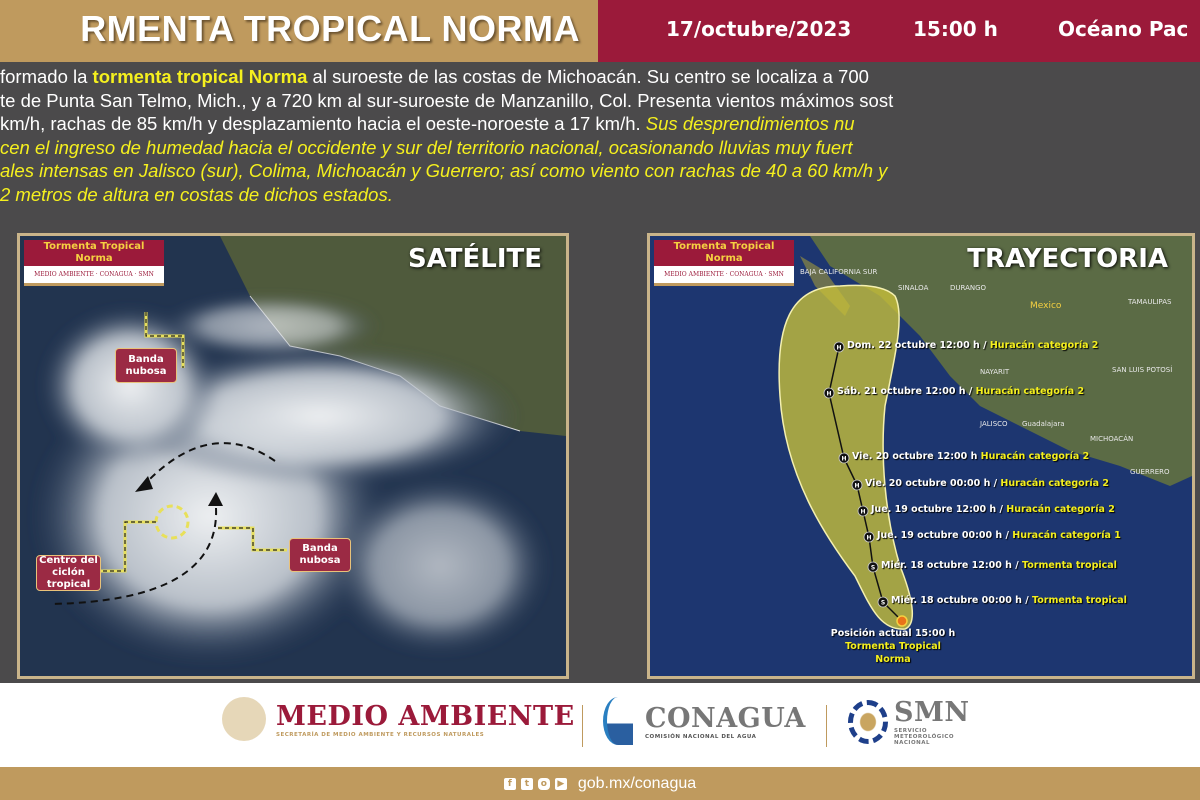 The width and height of the screenshot is (1200, 800). What do you see at coordinates (893, 633) in the screenshot?
I see `current-position-time: Posición actual 15:00 h` at bounding box center [893, 633].